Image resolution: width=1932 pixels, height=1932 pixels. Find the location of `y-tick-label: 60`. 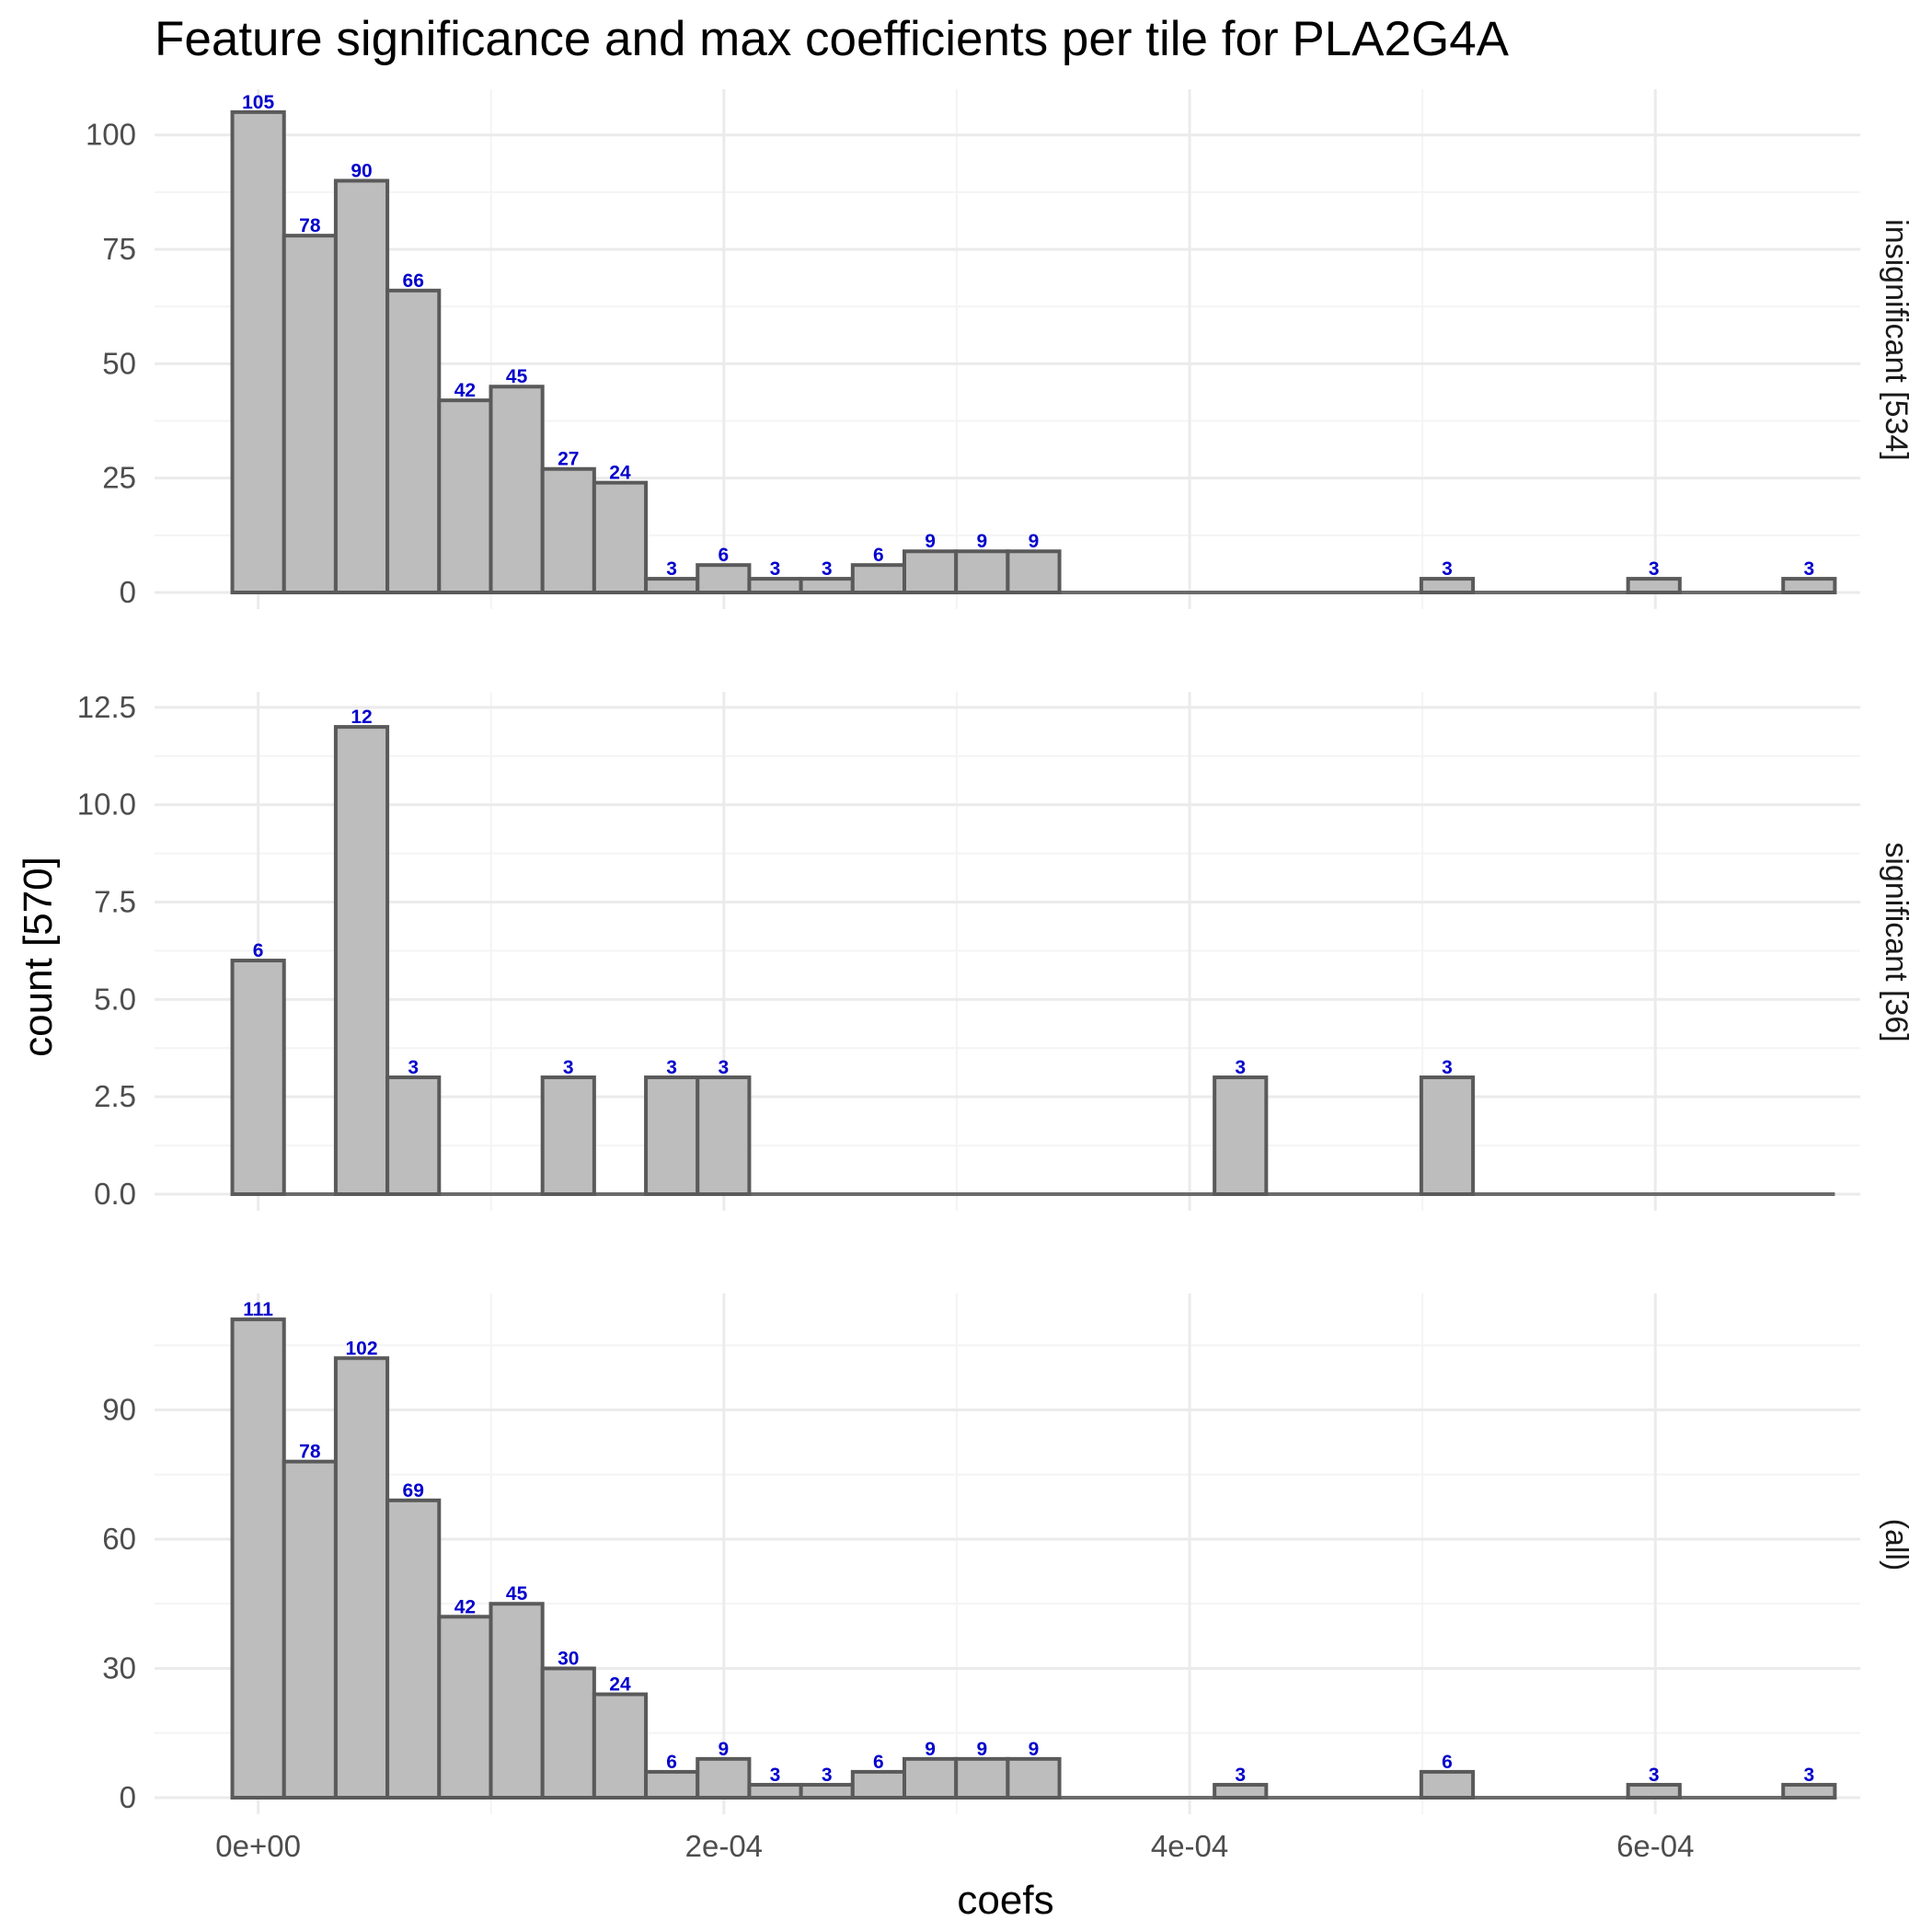

y-tick-label: 60 is located at coordinates (119, 1539).